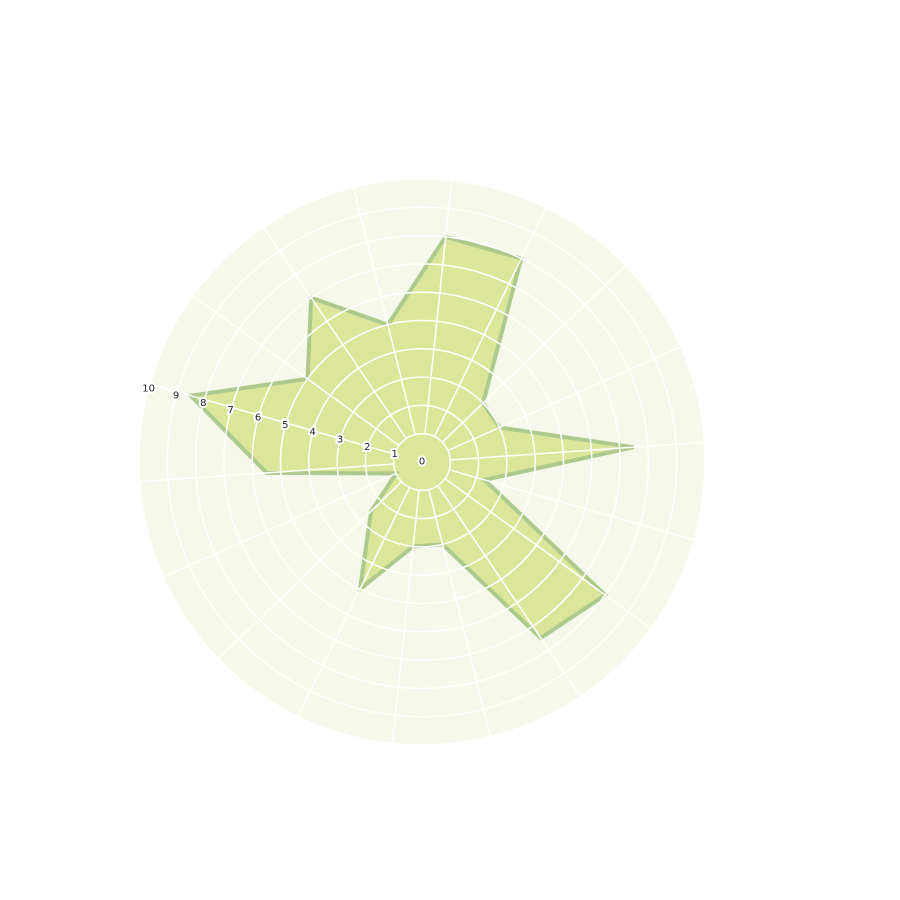 The image size is (900, 900). Describe the element at coordinates (231, 410) in the screenshot. I see `tick-label-7: 7` at that location.